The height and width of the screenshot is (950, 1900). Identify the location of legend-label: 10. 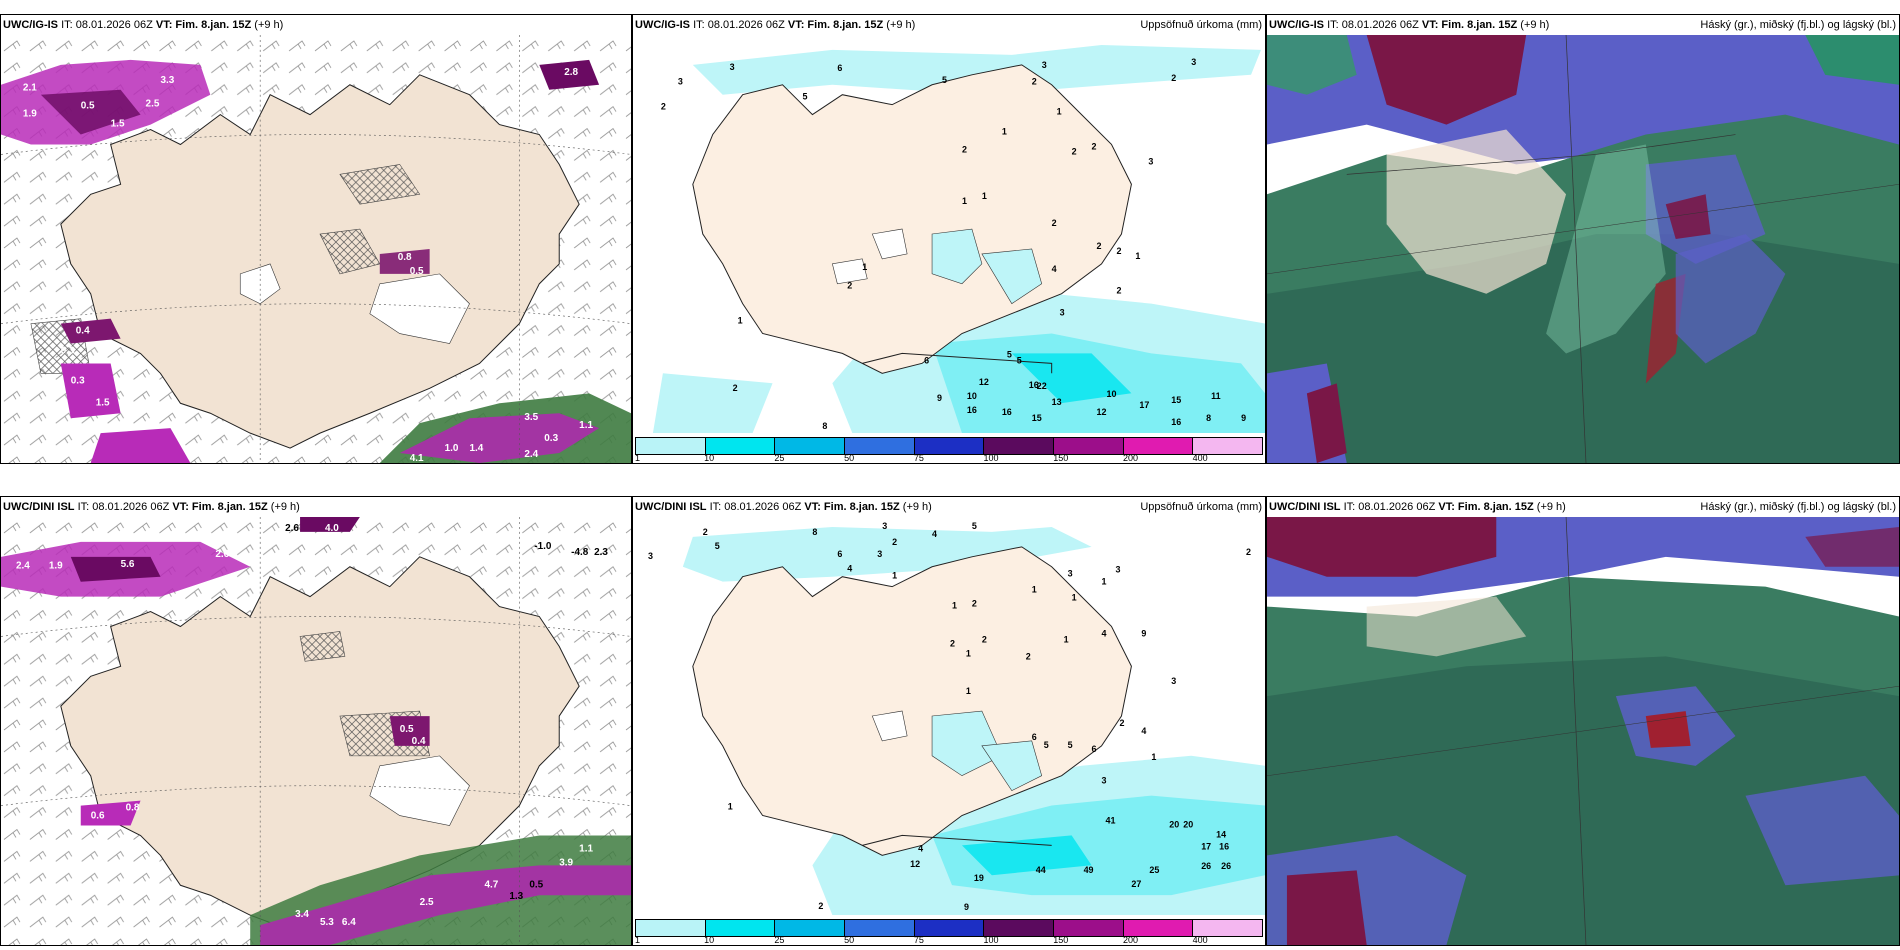
(709, 940).